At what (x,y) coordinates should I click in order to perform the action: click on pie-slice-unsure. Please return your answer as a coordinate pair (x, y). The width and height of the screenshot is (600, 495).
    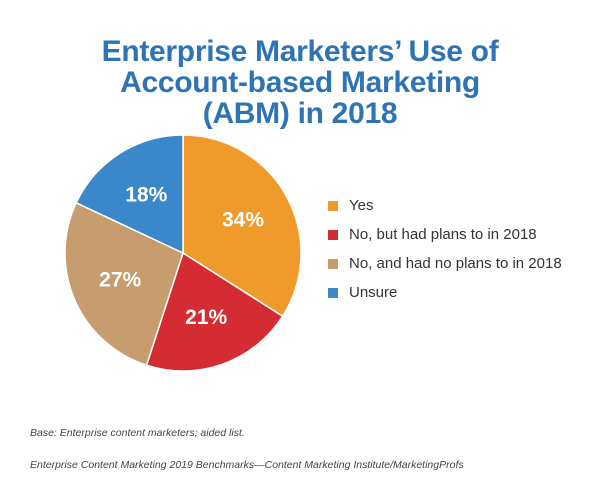
    Looking at the image, I should click on (129, 194).